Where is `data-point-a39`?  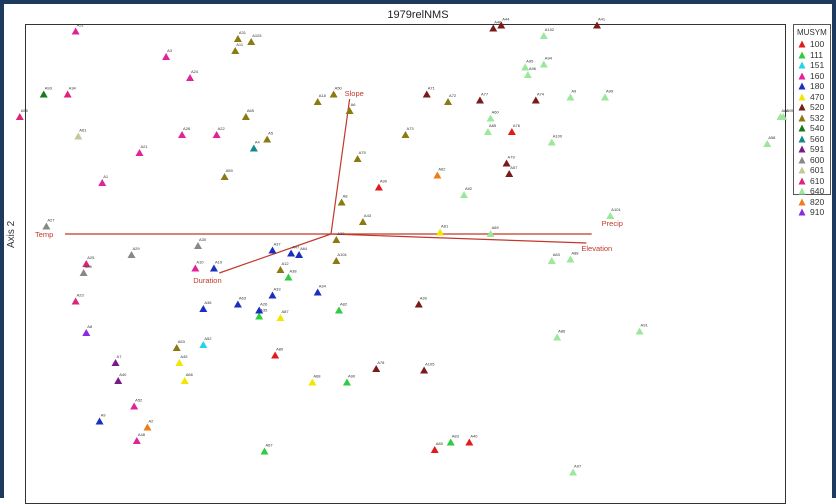
data-point-a39 is located at coordinates (418, 304).